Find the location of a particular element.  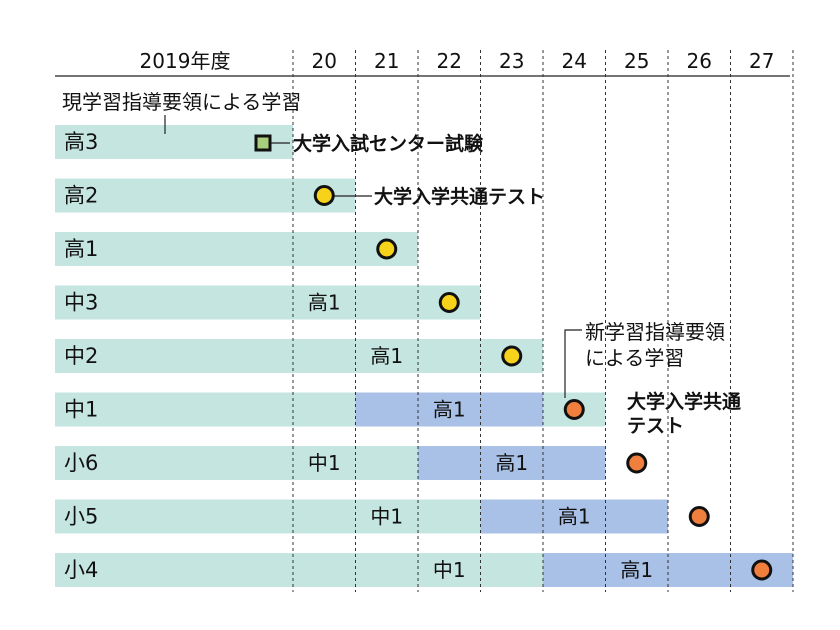

header-year-20: 20 is located at coordinates (324, 61).